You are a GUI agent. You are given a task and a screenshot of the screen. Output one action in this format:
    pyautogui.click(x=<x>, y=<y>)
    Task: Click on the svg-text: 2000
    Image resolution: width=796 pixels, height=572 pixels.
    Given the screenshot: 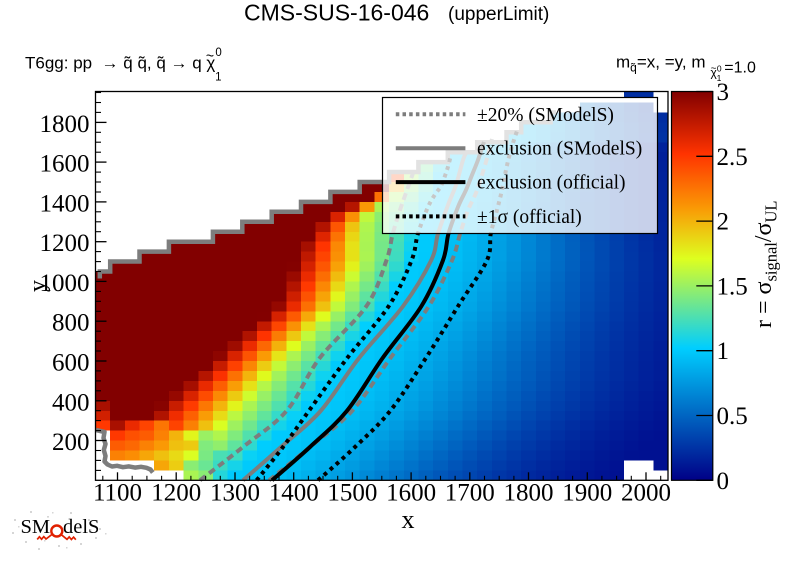 What is the action you would take?
    pyautogui.click(x=646, y=493)
    